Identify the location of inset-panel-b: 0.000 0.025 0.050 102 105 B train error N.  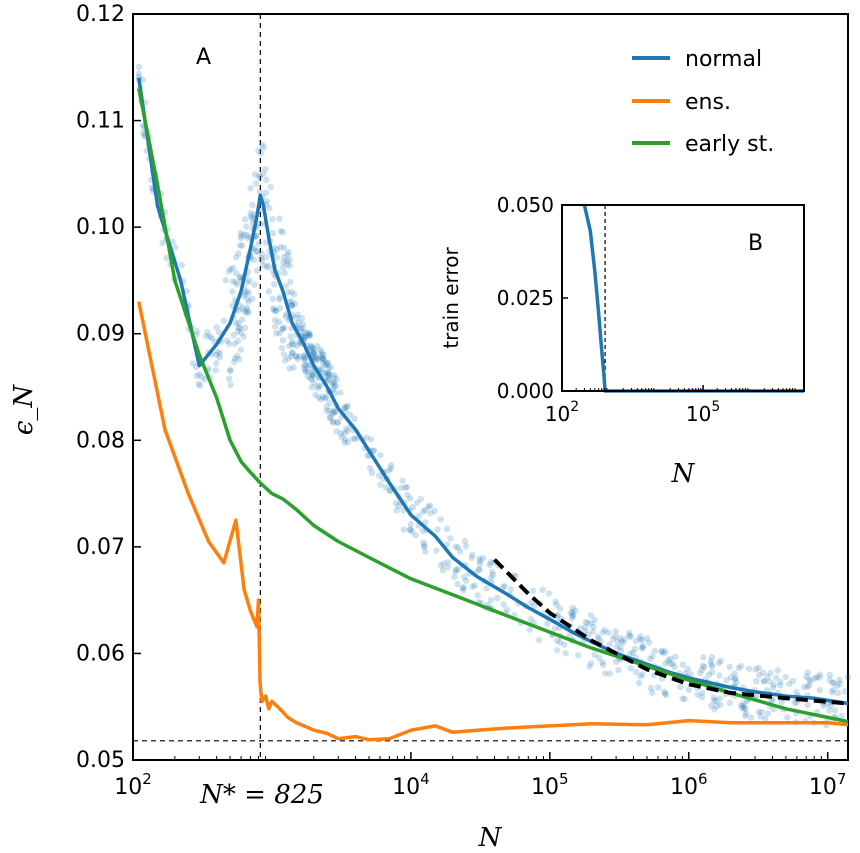
(622, 341).